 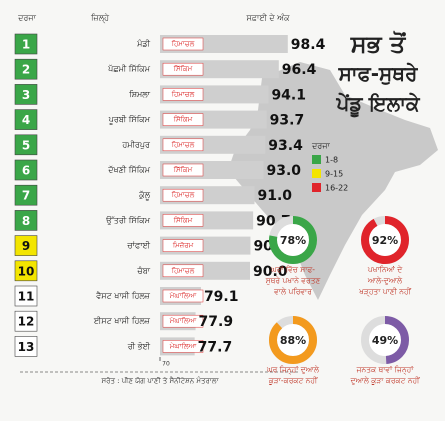 I want to click on rank: 9, so click(x=26, y=246).